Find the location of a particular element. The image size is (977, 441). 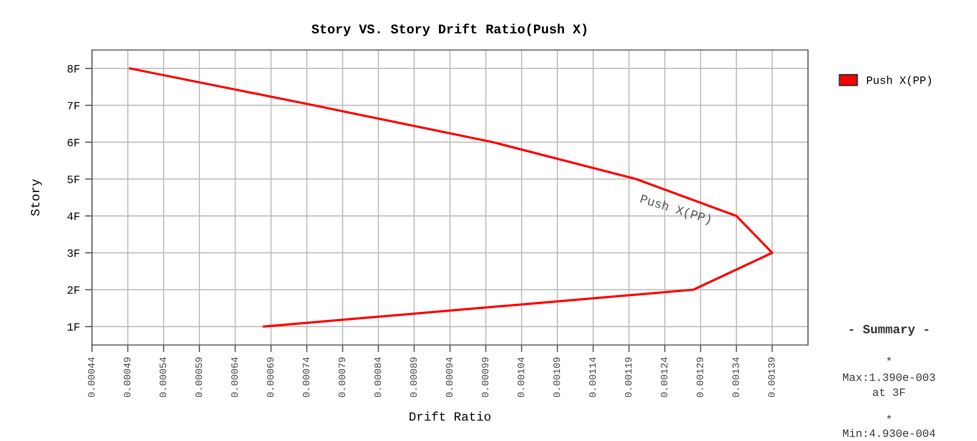

legend-label: Push X(PP) is located at coordinates (899, 81).